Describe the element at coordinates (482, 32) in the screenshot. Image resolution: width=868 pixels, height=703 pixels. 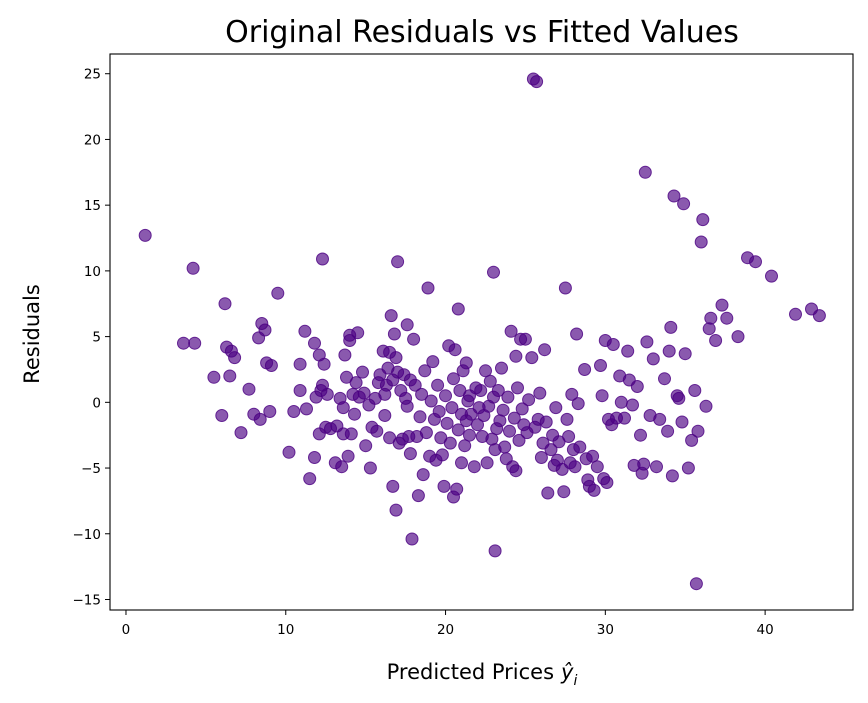
I see `chart-title: Original Residuals vs Fitted Values` at that location.